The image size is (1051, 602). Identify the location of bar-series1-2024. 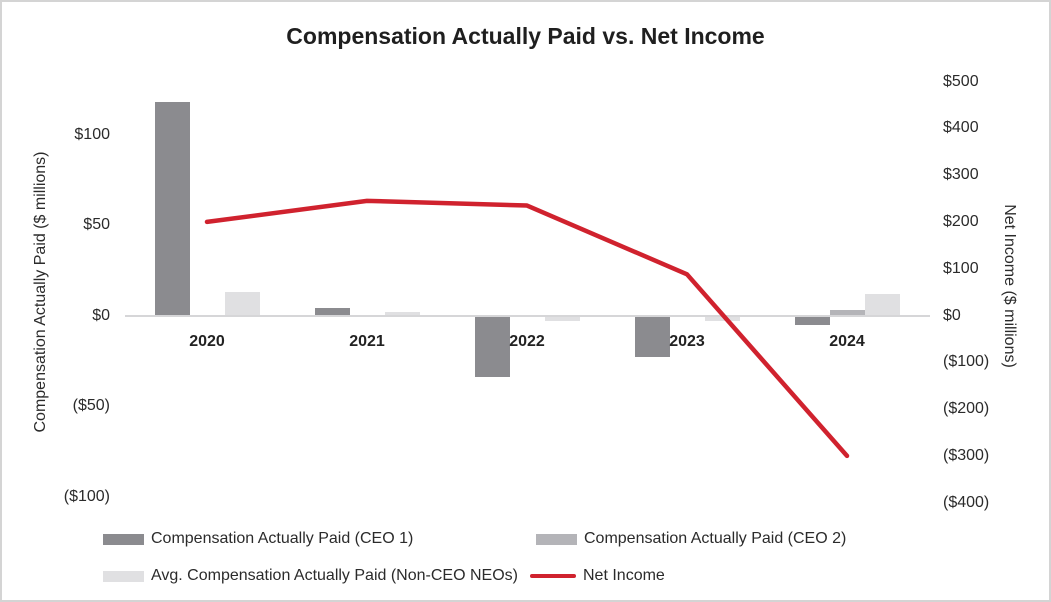
(812, 320).